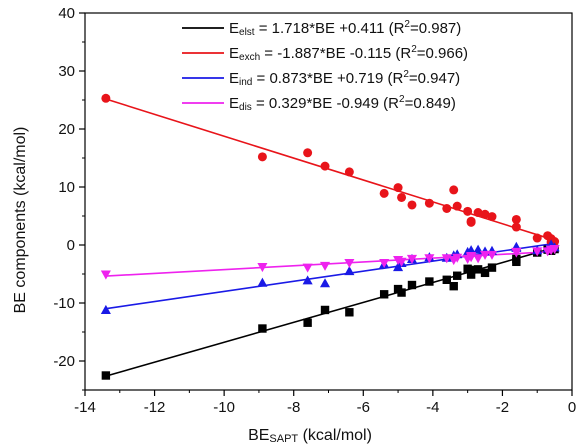  I want to click on x-tick-label: -10, so click(224, 407).